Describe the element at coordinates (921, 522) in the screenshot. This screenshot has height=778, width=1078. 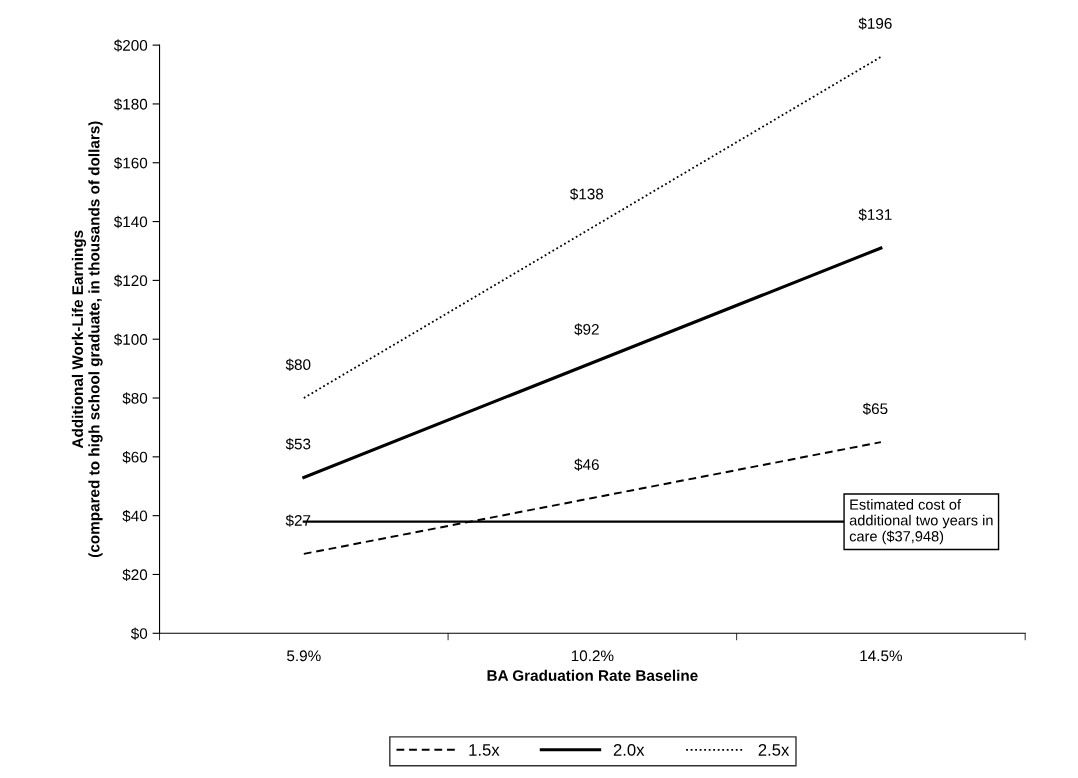
I see `ref-line-label: Estimated cost of additional two years in care ($37,948)` at that location.